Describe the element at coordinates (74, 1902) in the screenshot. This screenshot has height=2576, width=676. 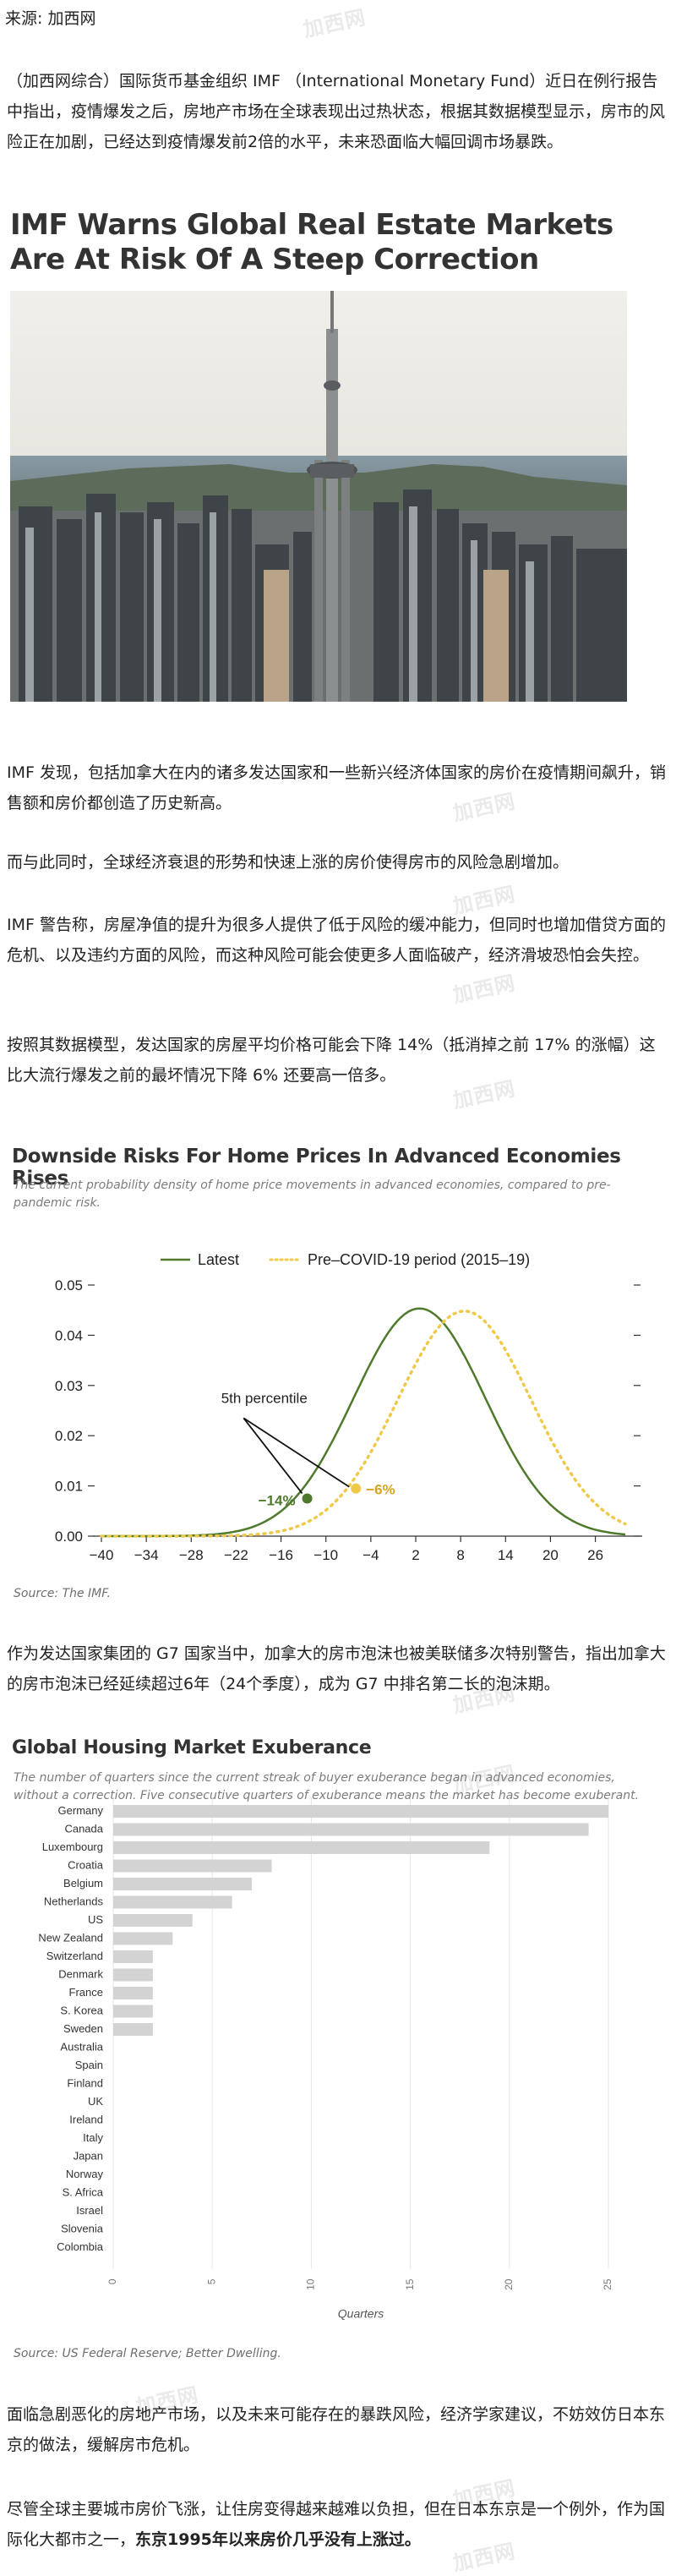
I see `category-label: Netherlands` at that location.